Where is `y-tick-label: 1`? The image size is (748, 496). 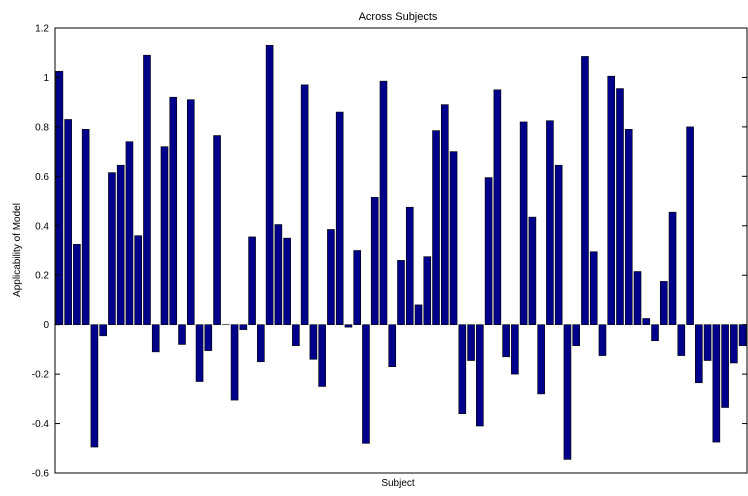 y-tick-label: 1 is located at coordinates (46, 78).